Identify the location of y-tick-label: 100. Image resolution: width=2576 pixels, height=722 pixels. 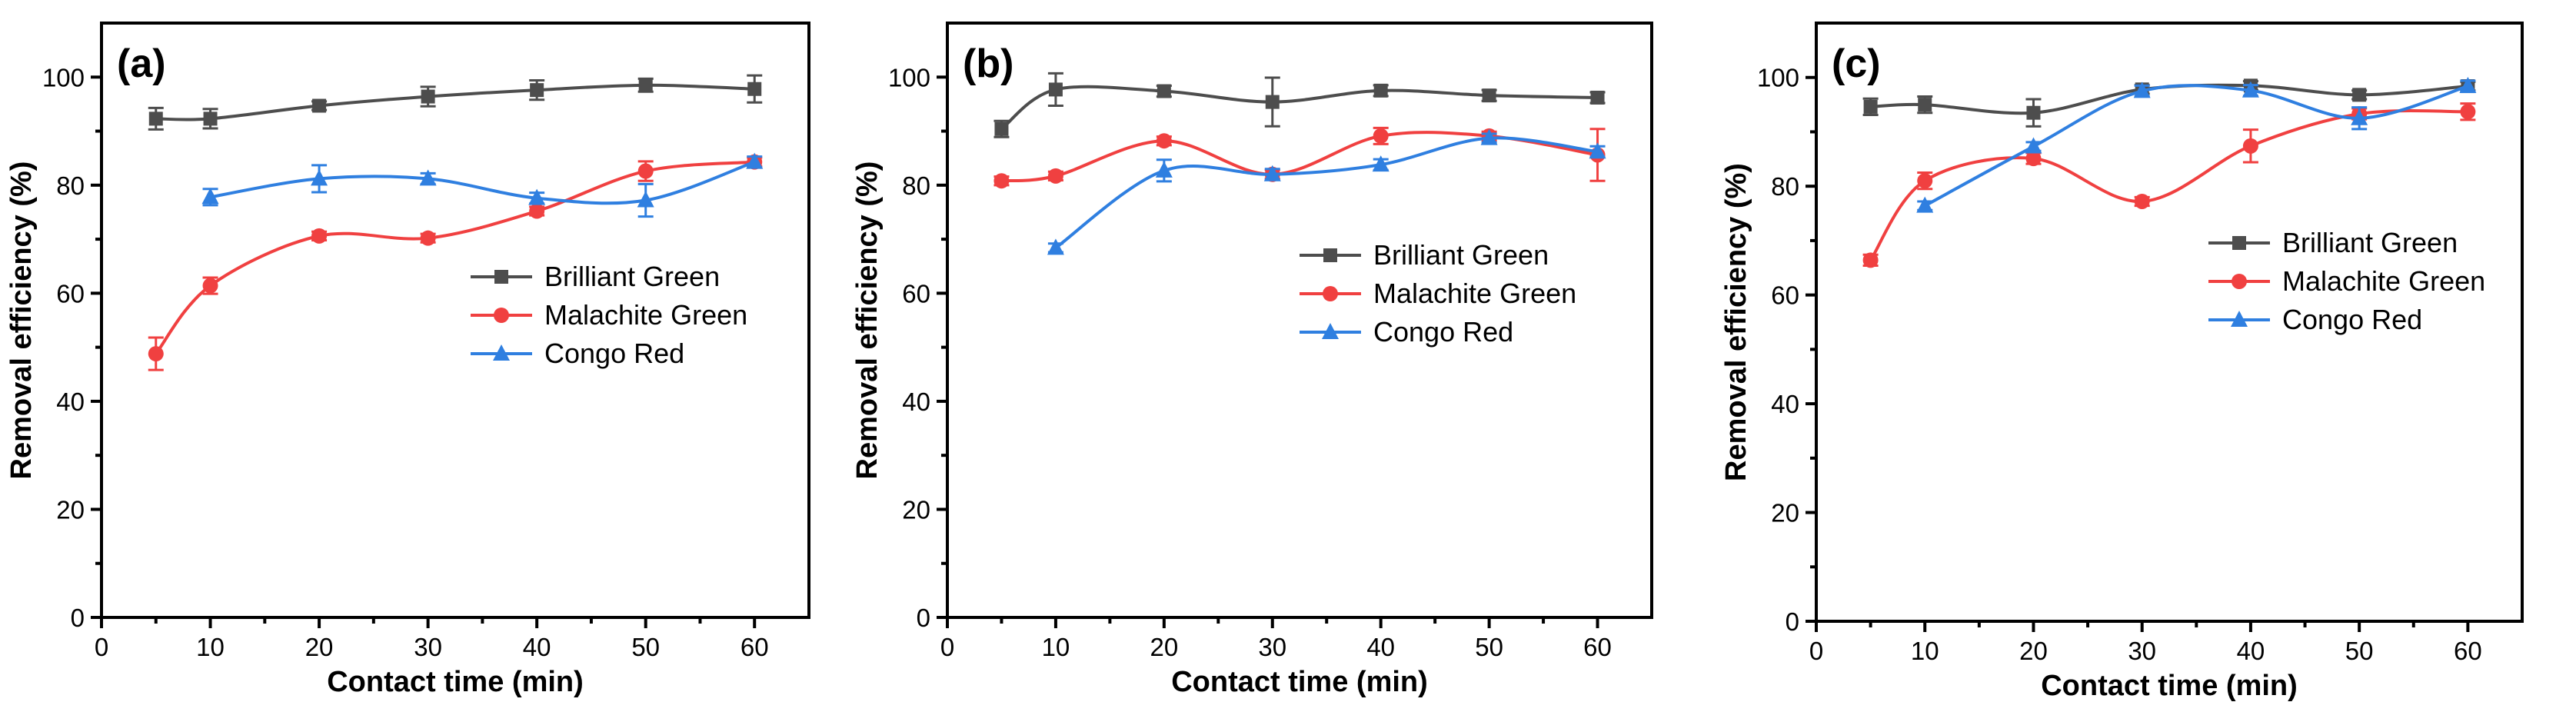
(63, 77).